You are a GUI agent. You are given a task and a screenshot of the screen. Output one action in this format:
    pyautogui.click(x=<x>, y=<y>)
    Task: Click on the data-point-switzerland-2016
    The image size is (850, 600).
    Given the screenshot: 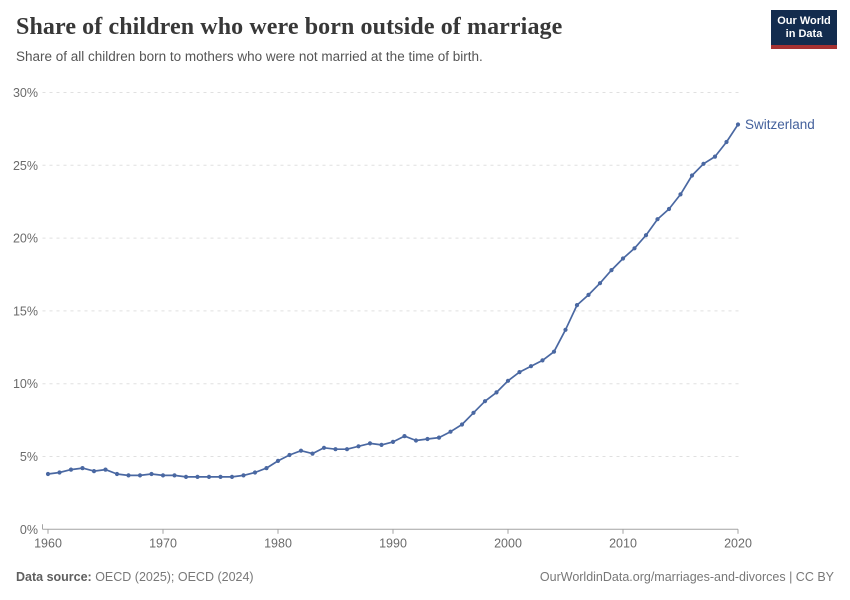 What is the action you would take?
    pyautogui.click(x=692, y=175)
    